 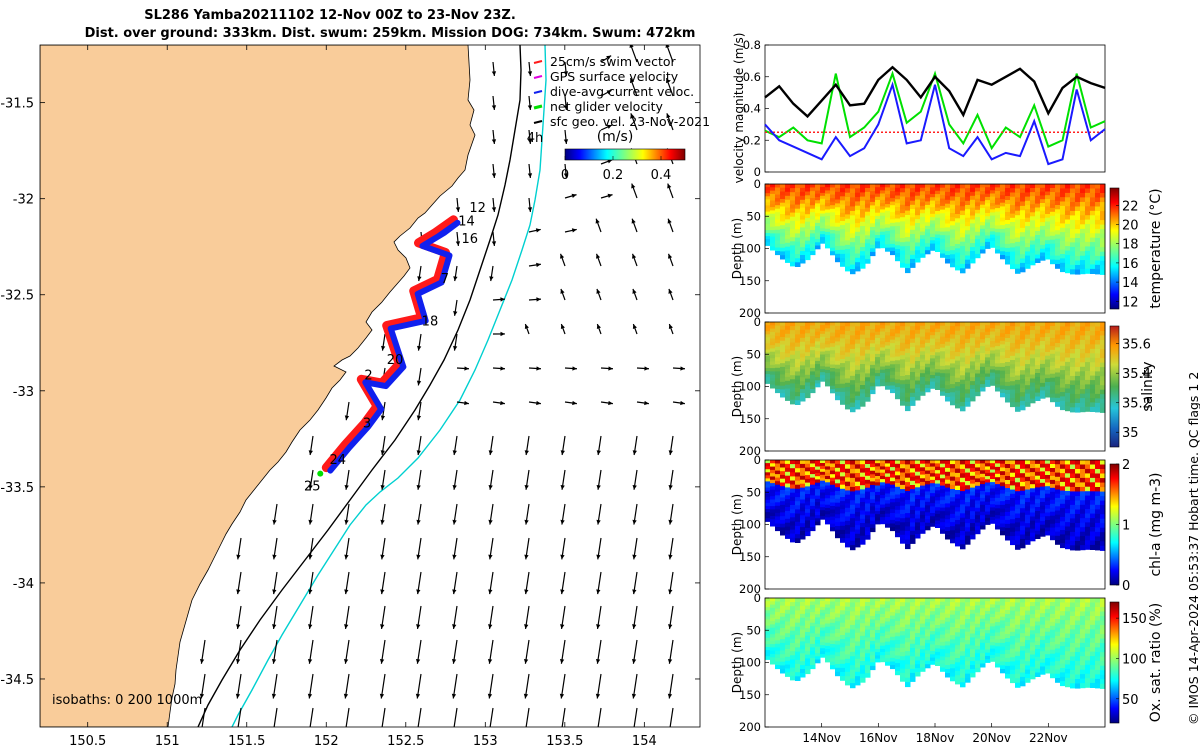 What do you see at coordinates (246, 741) in the screenshot?
I see `map-x-tick-label: 151.5` at bounding box center [246, 741].